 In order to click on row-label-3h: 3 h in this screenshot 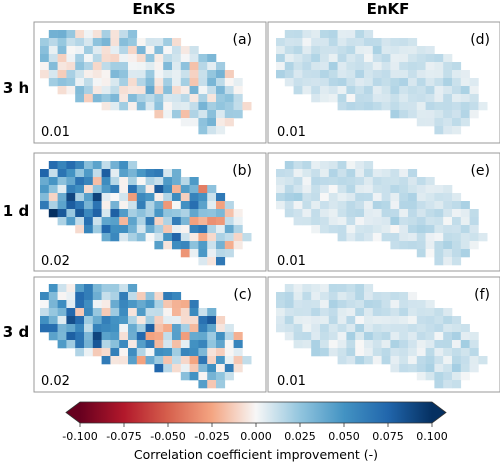, I will do `click(16, 88)`.